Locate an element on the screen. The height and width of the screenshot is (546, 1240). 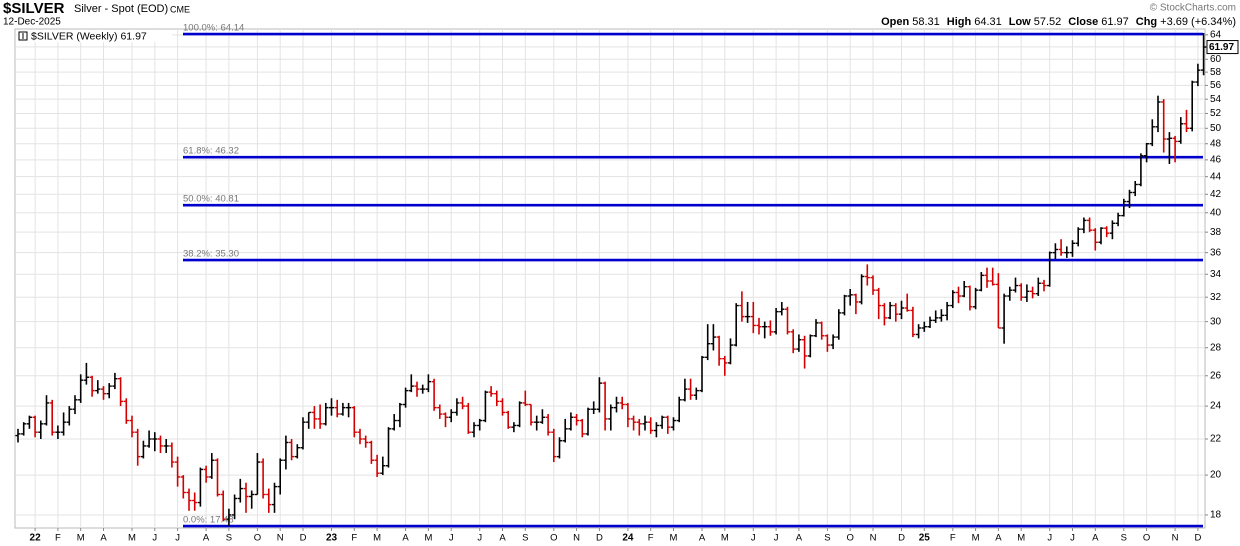
y-tick-label: 44 is located at coordinates (1216, 176).